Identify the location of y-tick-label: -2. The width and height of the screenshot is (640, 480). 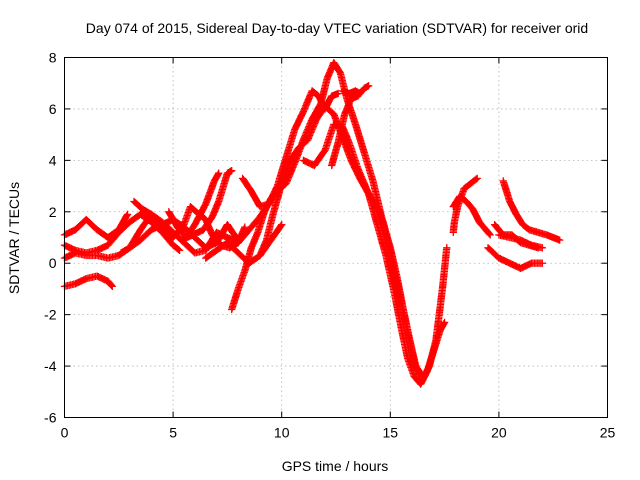
(50, 315).